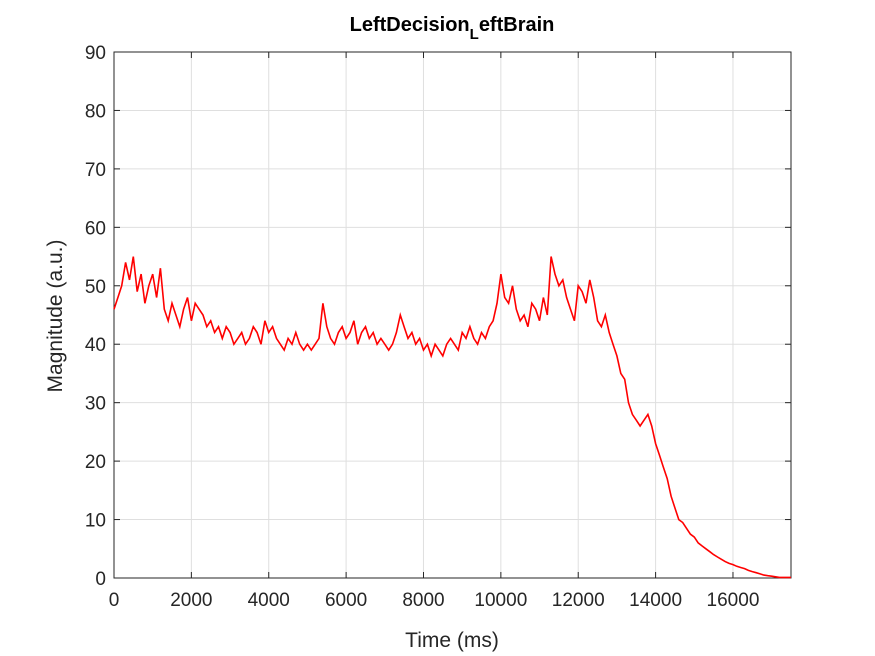 The width and height of the screenshot is (875, 656). I want to click on x-tick-label: 14000, so click(655, 600).